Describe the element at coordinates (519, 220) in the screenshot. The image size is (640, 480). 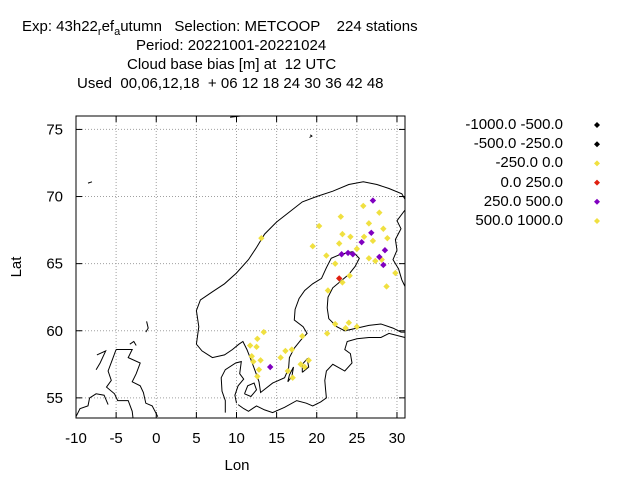
I see `legend-label: 500.0 1000.0` at that location.